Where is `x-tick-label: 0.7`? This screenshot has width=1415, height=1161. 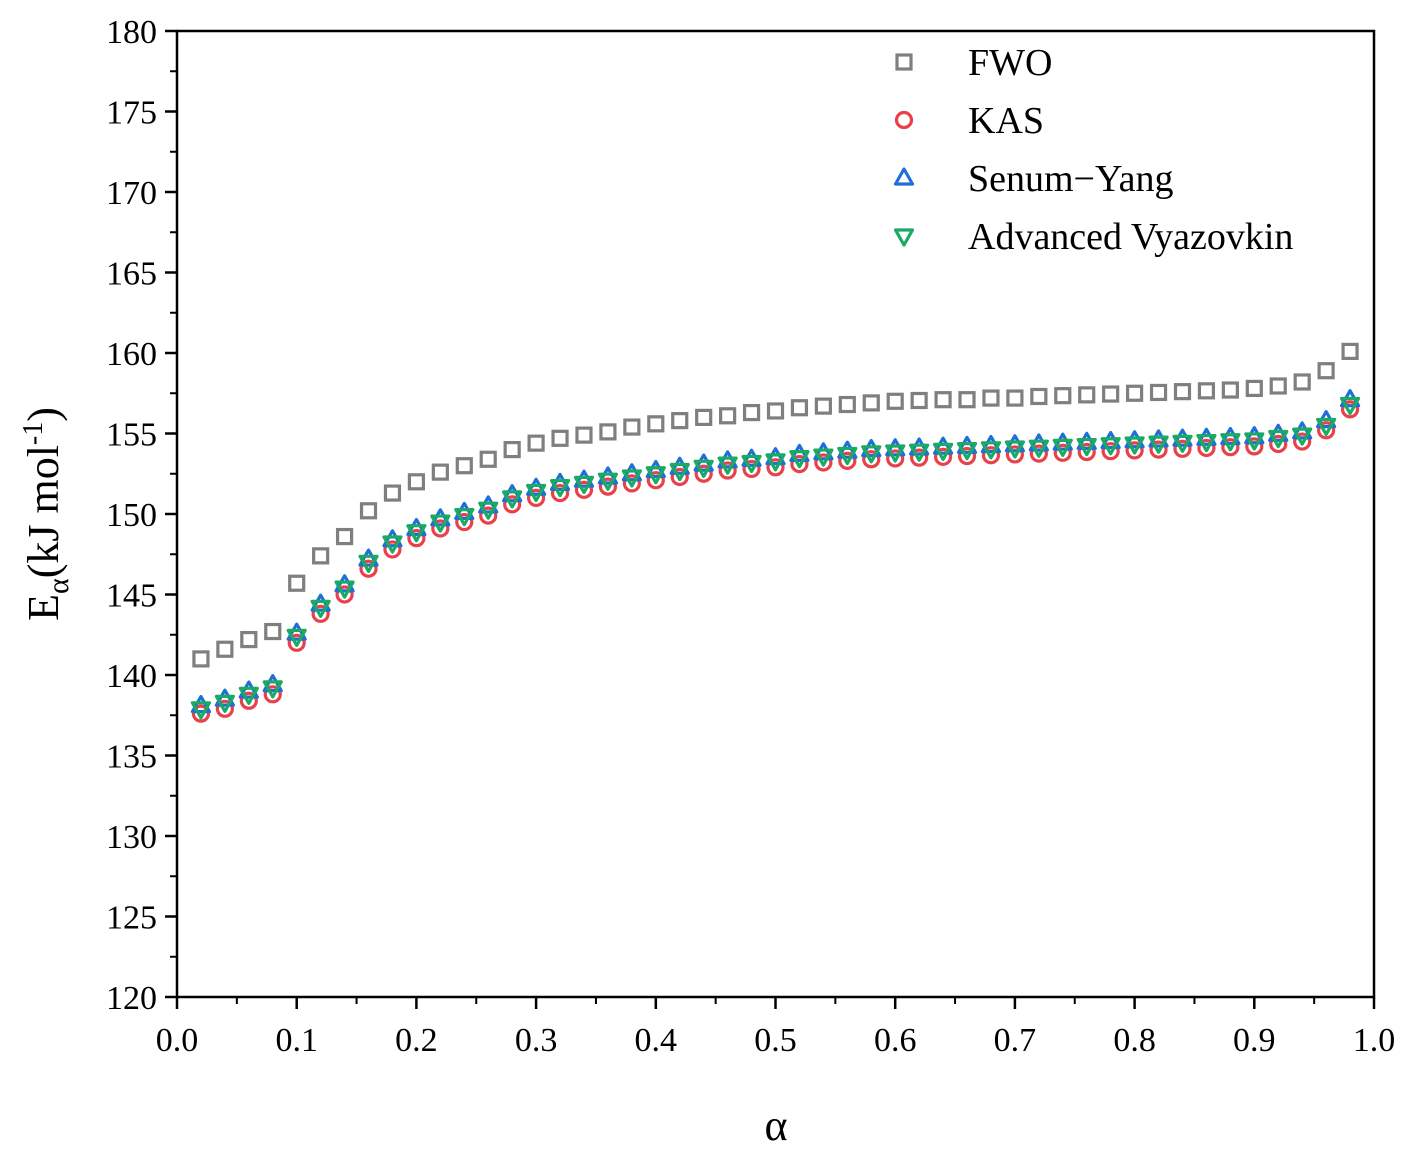
x-tick-label: 0.7 is located at coordinates (1015, 1040).